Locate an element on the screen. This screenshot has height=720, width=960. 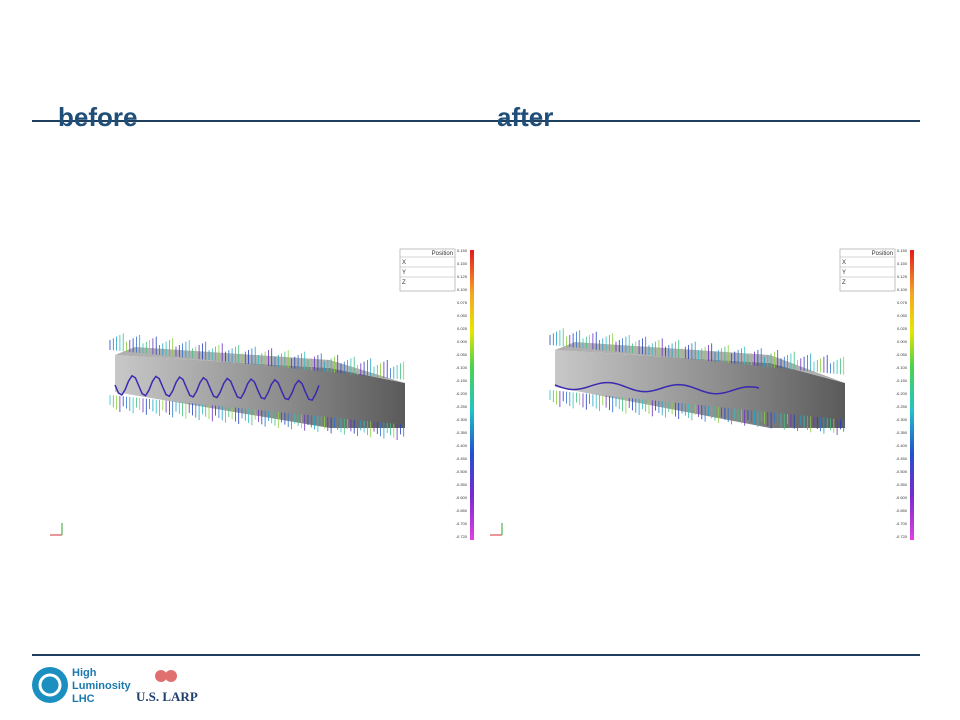
hl-lhc-logo: High Luminosity LHC is located at coordinates (82, 686).